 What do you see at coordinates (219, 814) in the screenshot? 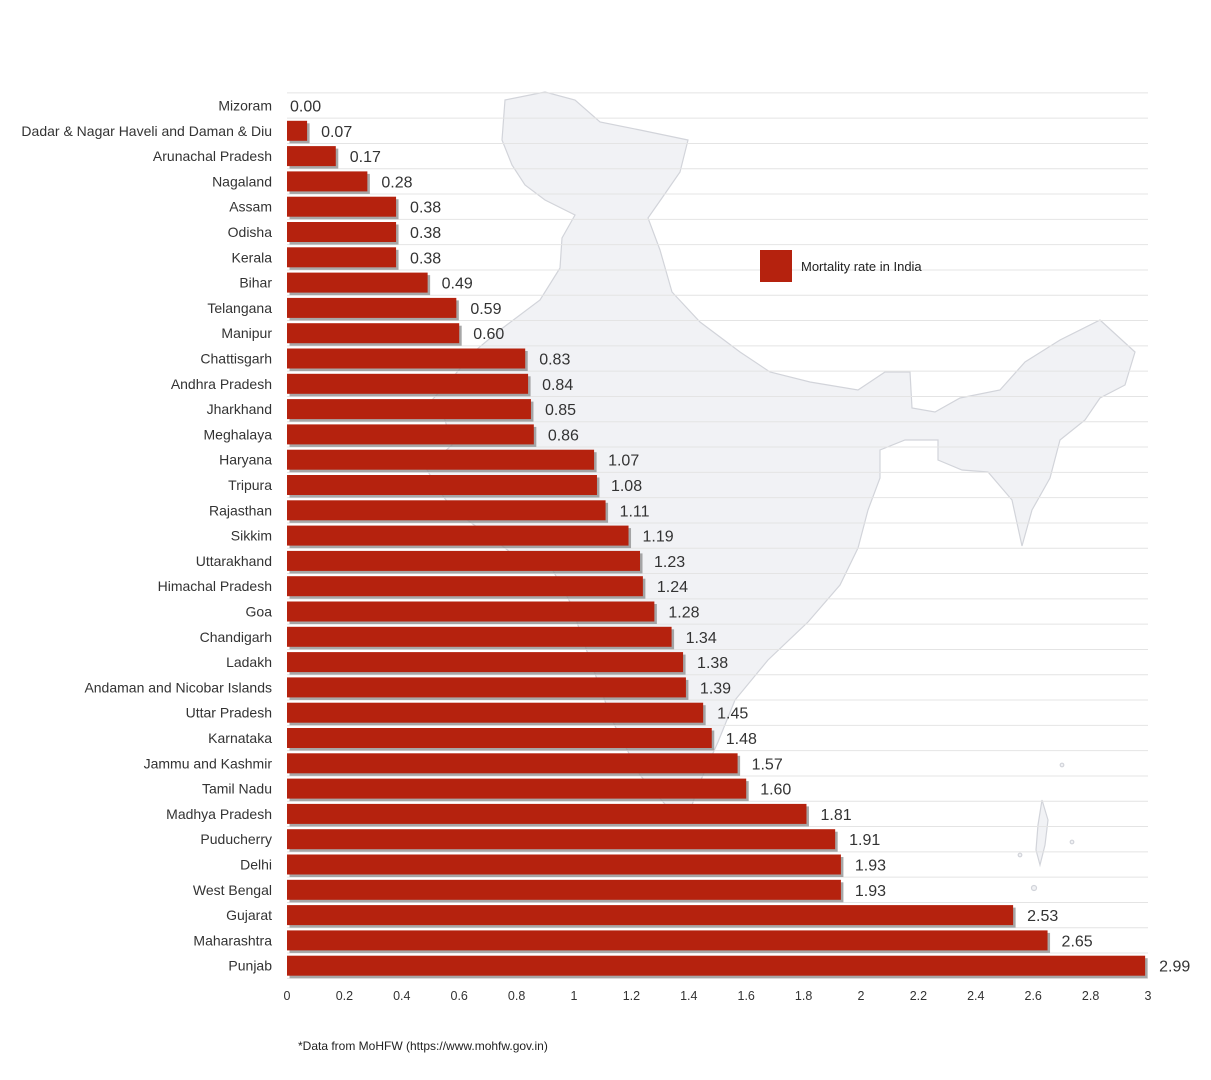
I see `category-label: Madhya Pradesh` at bounding box center [219, 814].